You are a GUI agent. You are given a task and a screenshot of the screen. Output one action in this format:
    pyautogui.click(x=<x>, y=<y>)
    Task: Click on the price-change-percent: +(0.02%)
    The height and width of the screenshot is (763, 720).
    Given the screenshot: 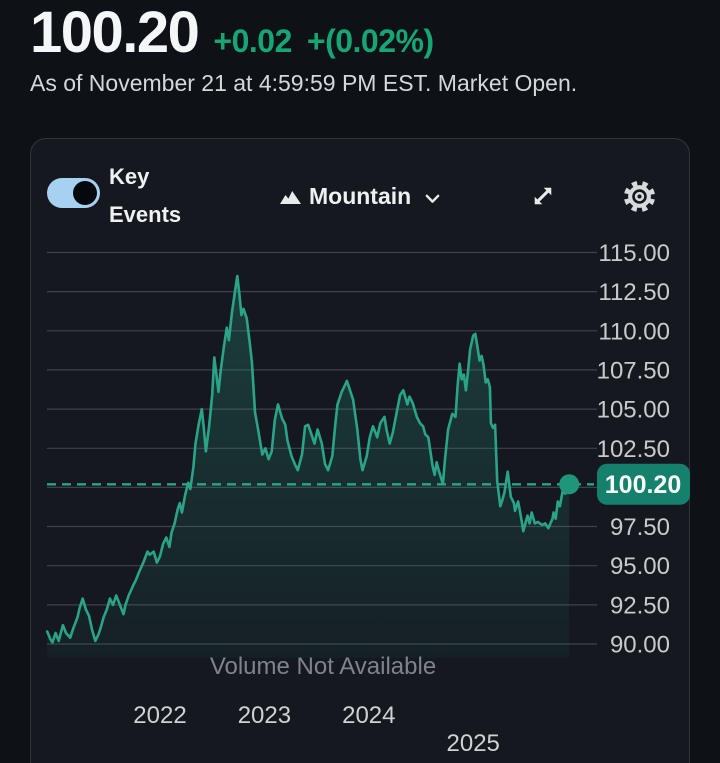 What is the action you would take?
    pyautogui.click(x=370, y=41)
    